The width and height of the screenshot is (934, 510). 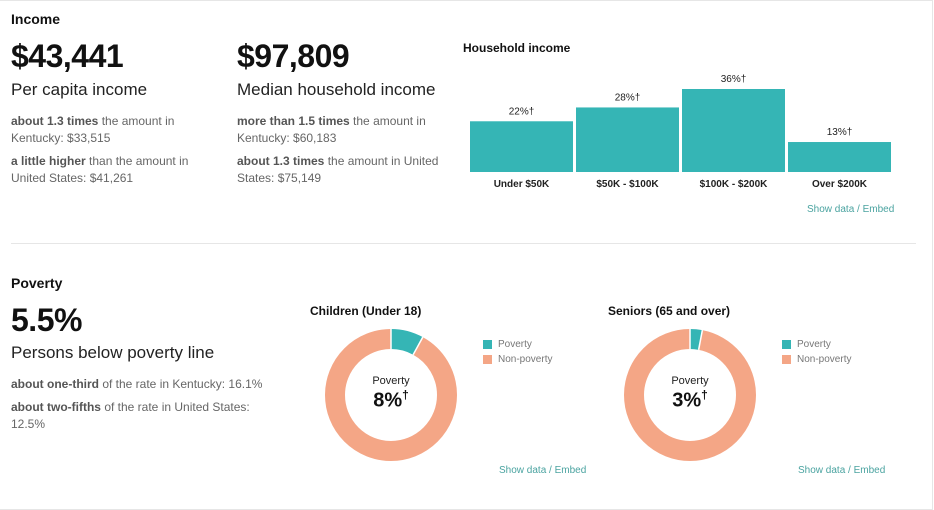 What do you see at coordinates (522, 111) in the screenshot?
I see `bar-data-label: 22%†` at bounding box center [522, 111].